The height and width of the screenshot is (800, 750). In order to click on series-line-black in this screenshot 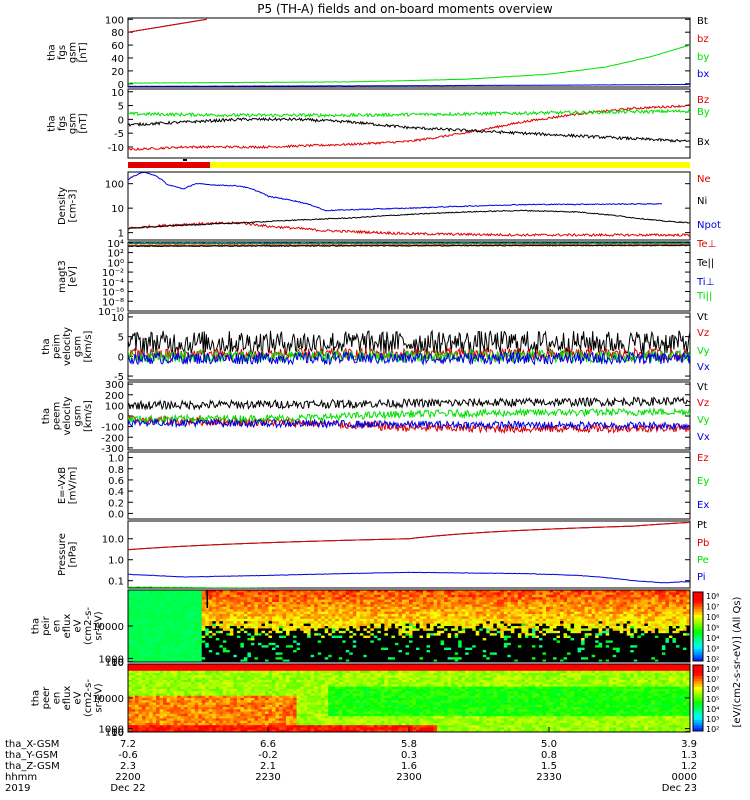, I will do `click(409, 342)`.